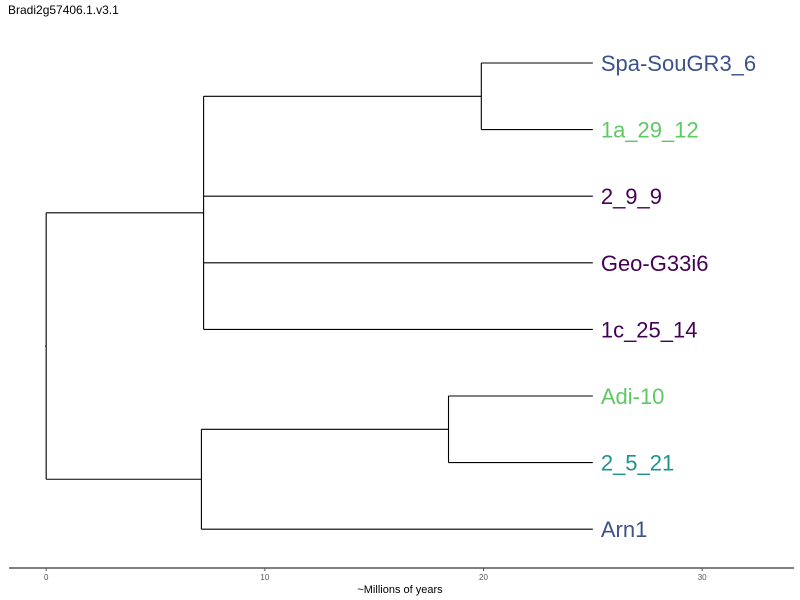 Image resolution: width=800 pixels, height=600 pixels. I want to click on figure-title: Bradi2g57406.1.v3.1, so click(63, 10).